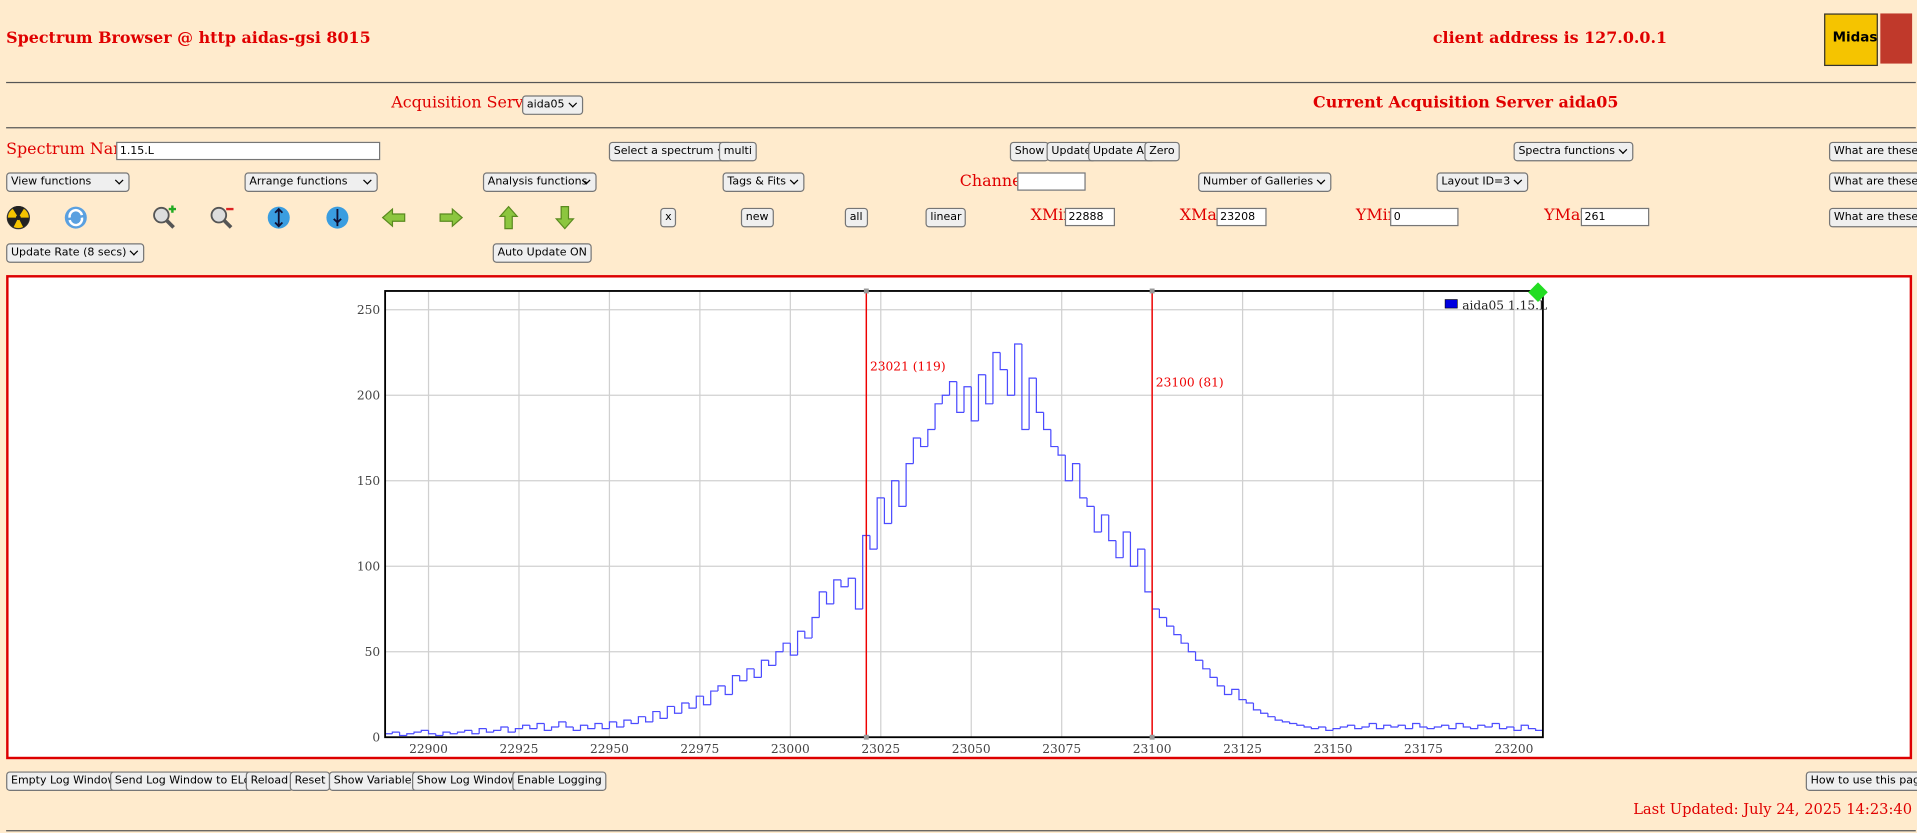 The width and height of the screenshot is (1917, 833). What do you see at coordinates (908, 366) in the screenshot?
I see `marker-label: 23021 (119)` at bounding box center [908, 366].